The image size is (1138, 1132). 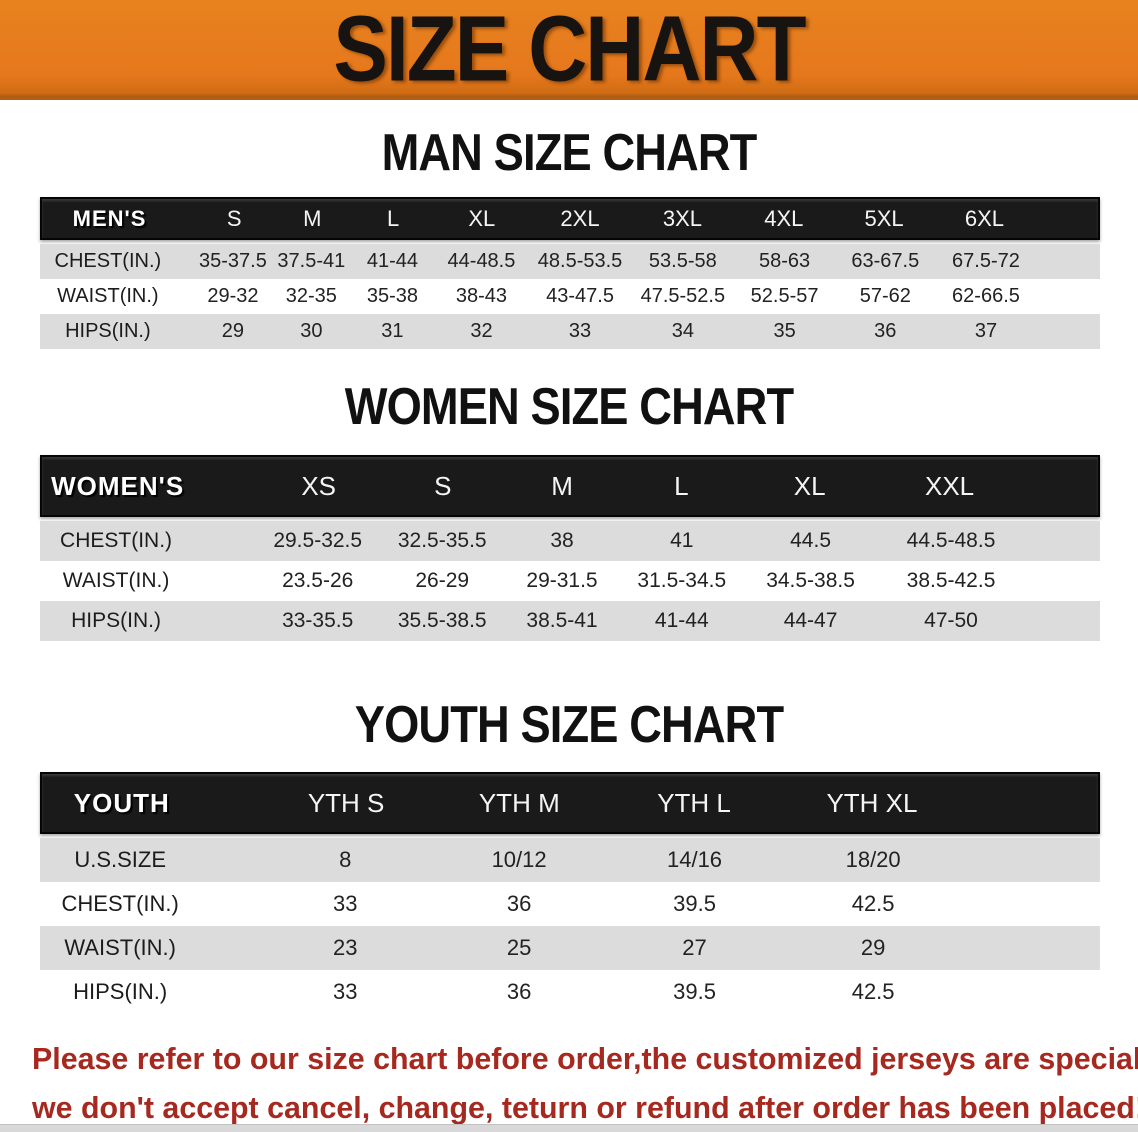 I want to click on size-value-cell: 23, so click(x=345, y=947).